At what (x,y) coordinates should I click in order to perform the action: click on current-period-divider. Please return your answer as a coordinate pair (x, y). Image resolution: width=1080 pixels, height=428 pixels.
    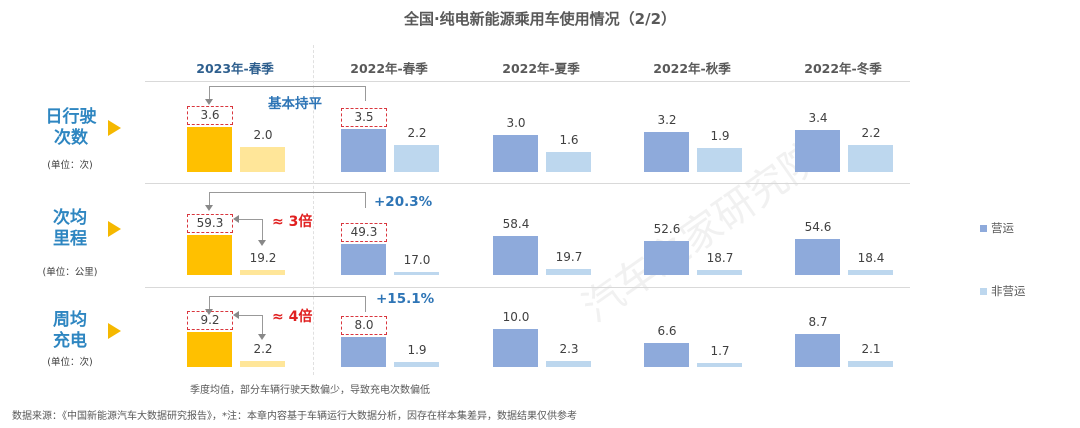
    Looking at the image, I should click on (313, 210).